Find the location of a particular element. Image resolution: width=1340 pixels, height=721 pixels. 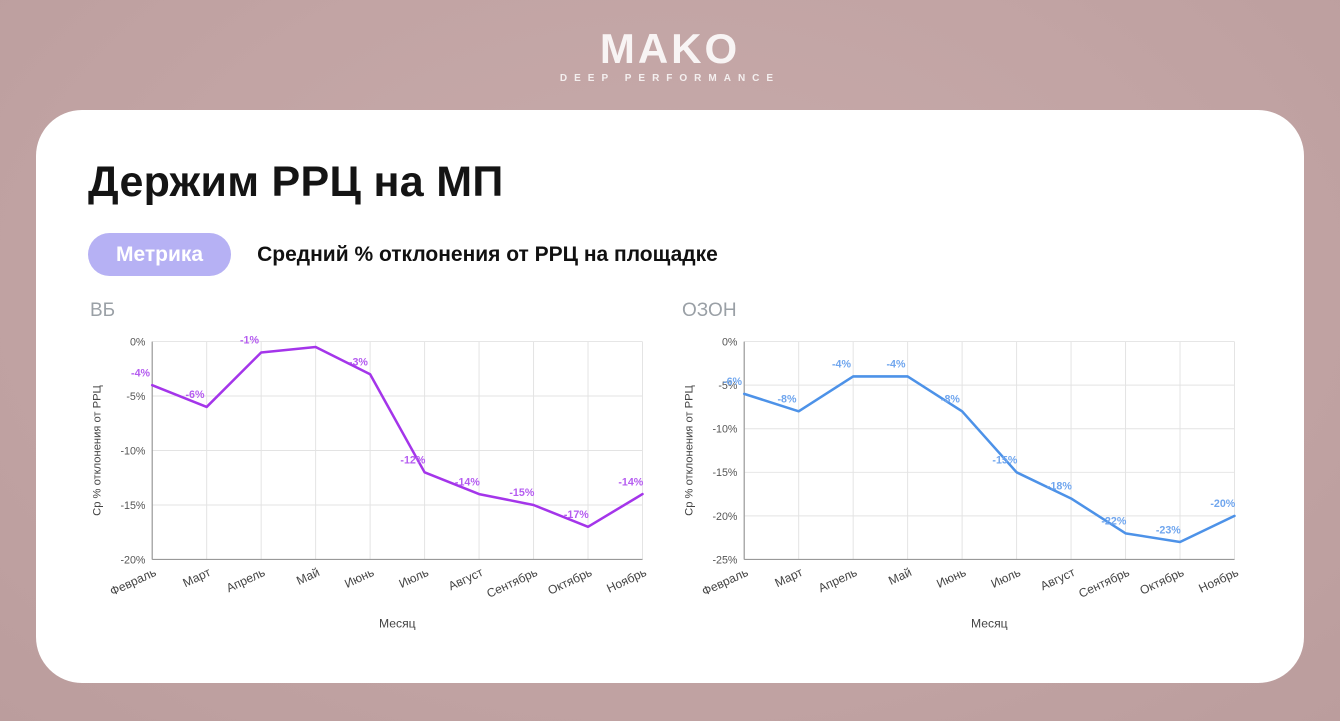

page-title: Держим РРЦ на МП is located at coordinates (296, 182).